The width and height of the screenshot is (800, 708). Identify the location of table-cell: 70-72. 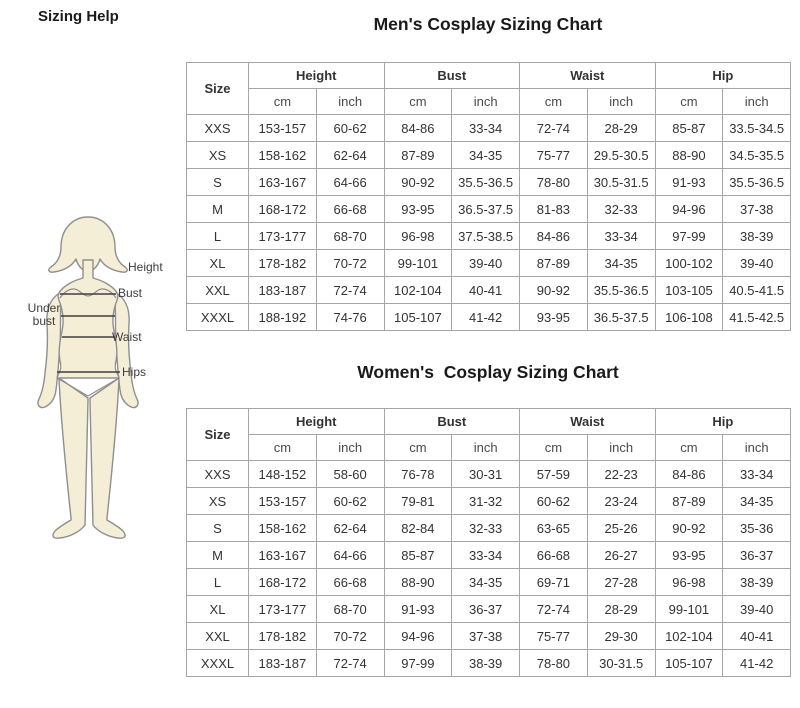
(350, 636).